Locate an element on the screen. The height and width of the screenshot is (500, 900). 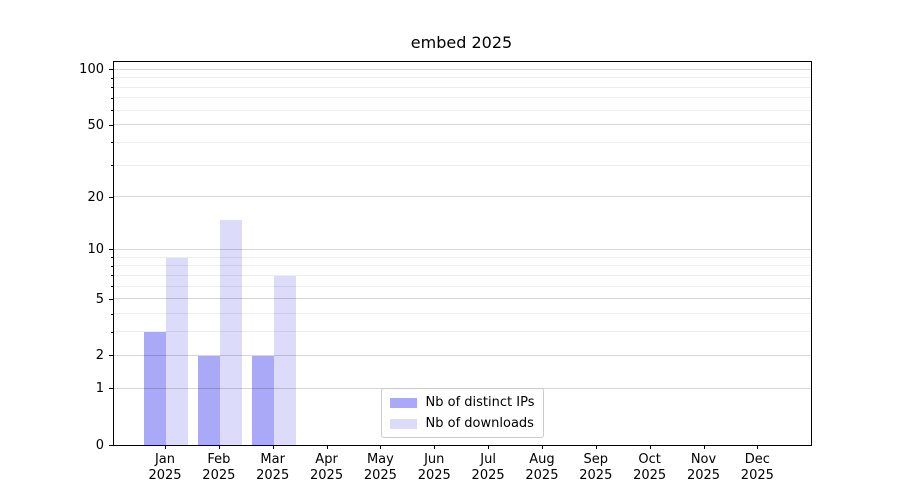
y-tick-label-1: 1 is located at coordinates (99, 389).